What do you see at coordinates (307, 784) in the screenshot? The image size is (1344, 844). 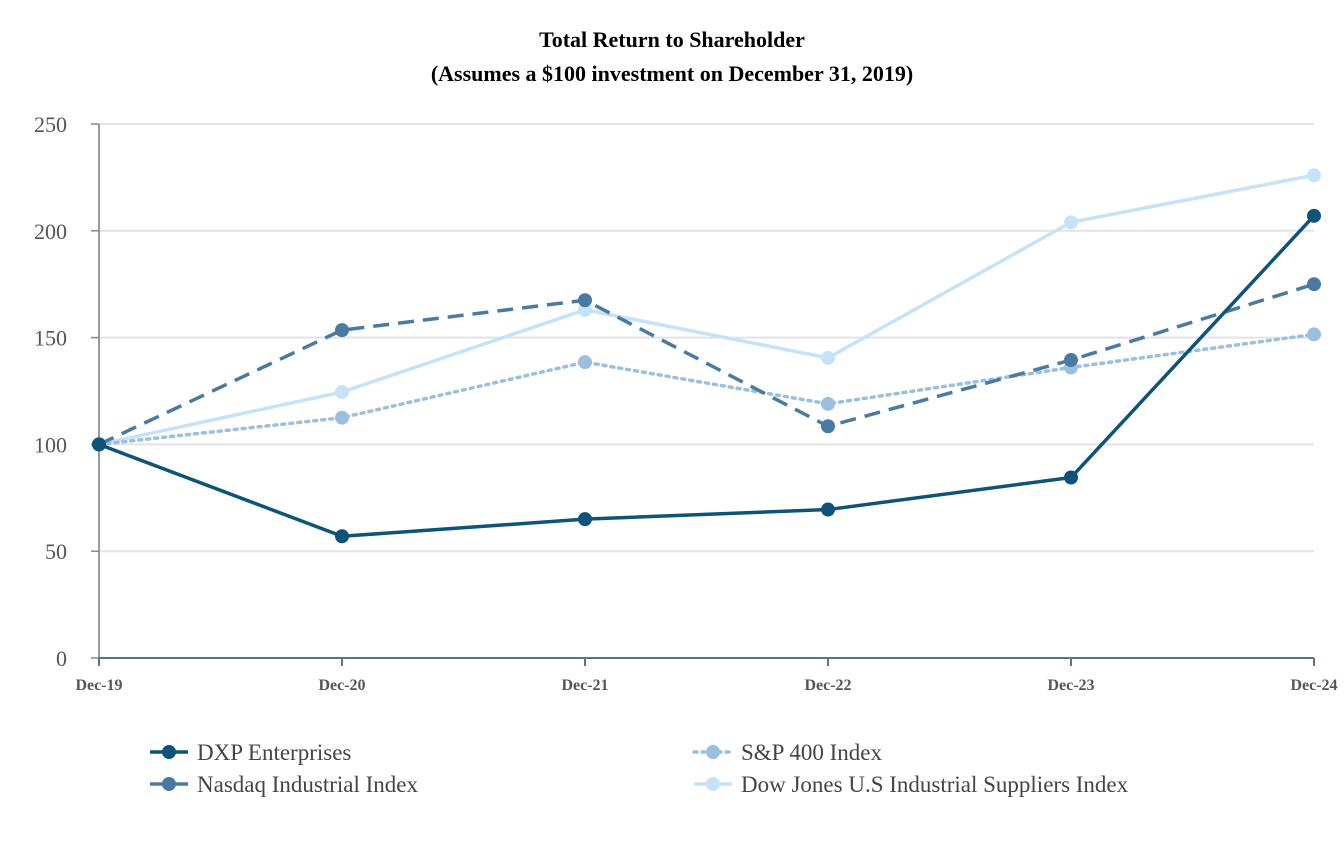 I see `legend-label: Nasdaq Industrial Index` at bounding box center [307, 784].